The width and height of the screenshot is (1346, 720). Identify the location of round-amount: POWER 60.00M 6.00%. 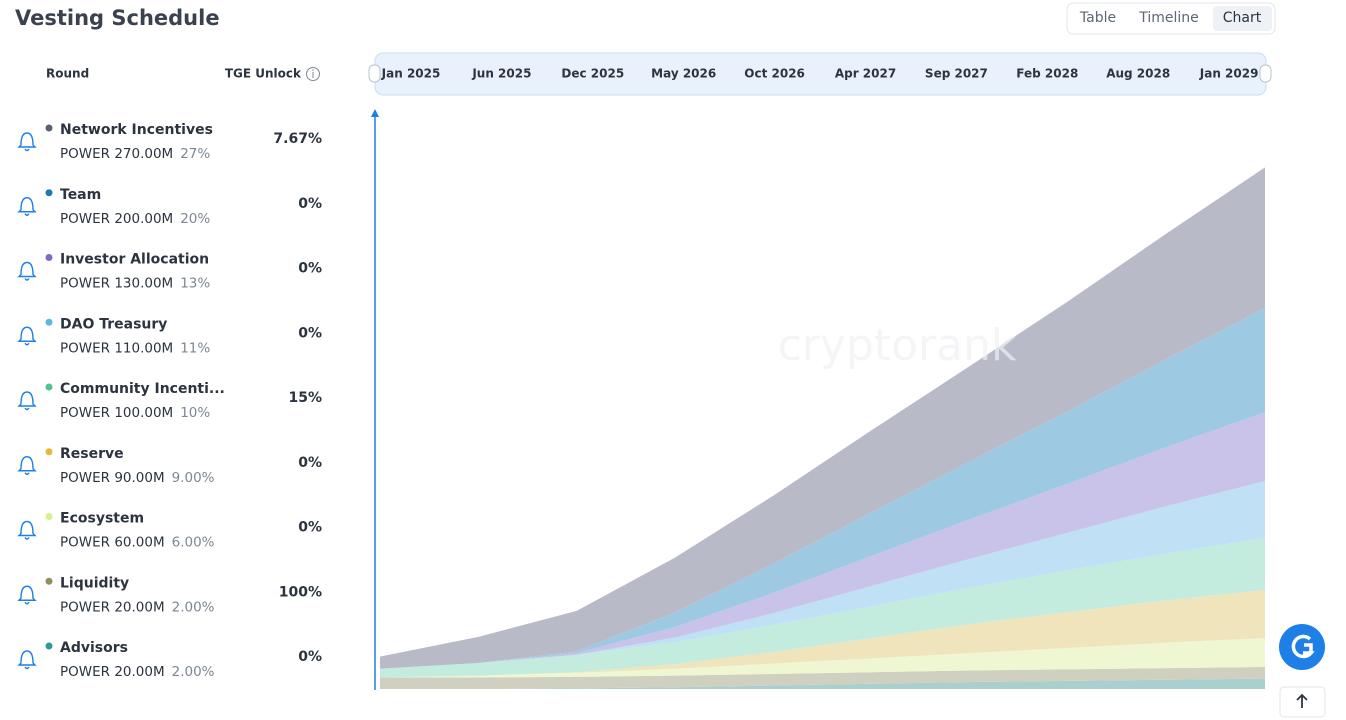
(137, 543).